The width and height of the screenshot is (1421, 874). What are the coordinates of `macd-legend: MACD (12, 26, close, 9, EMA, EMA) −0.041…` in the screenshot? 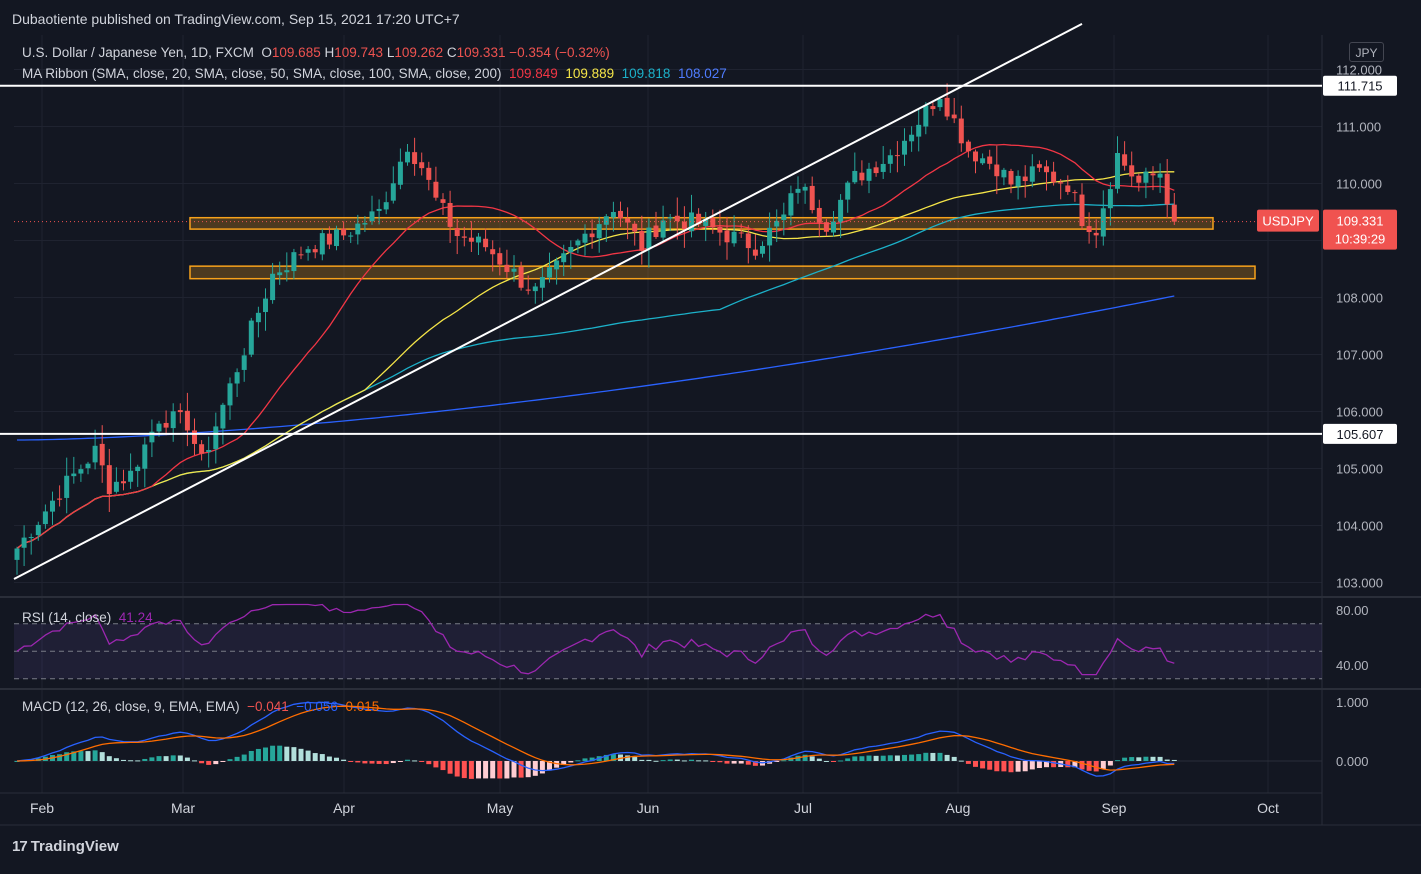 It's located at (200, 706).